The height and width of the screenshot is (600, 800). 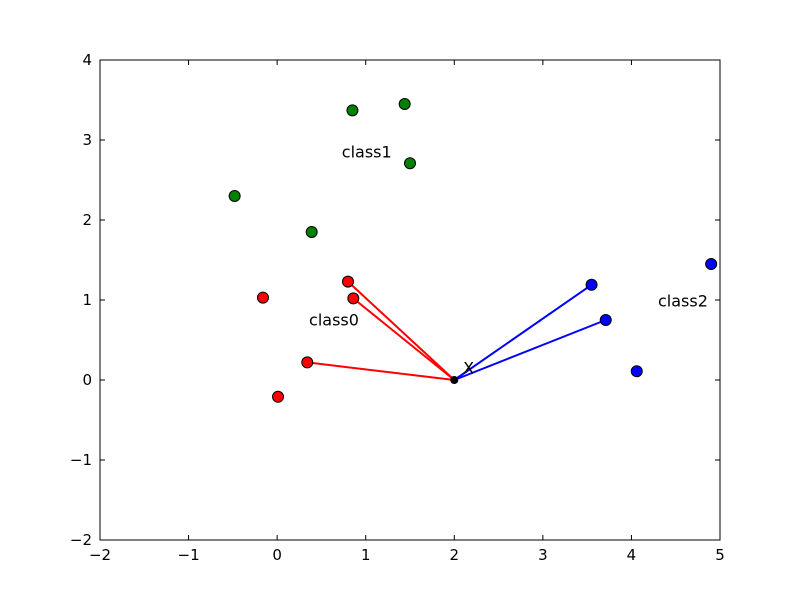 What do you see at coordinates (87, 60) in the screenshot?
I see `y-tick-label: 4` at bounding box center [87, 60].